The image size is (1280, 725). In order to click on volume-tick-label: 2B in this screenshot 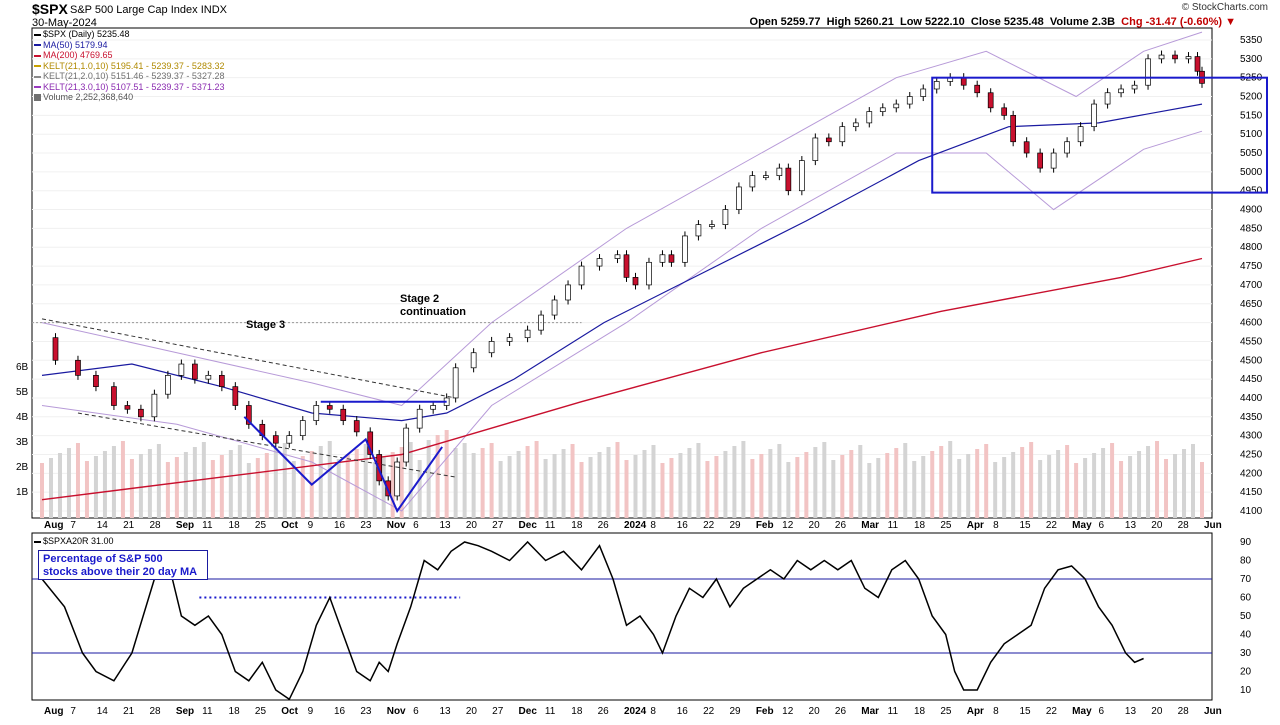, I will do `click(22, 467)`.